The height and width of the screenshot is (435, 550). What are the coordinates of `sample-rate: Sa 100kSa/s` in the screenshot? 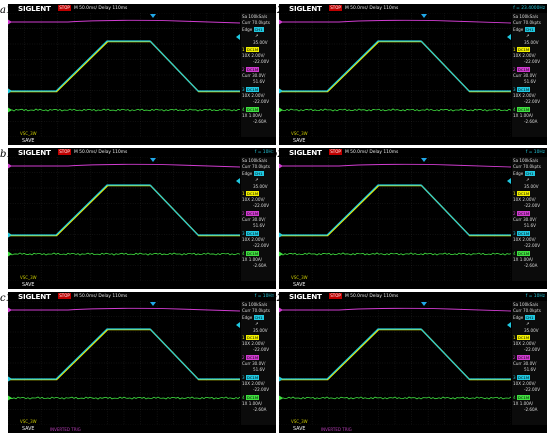 It's located at (255, 304).